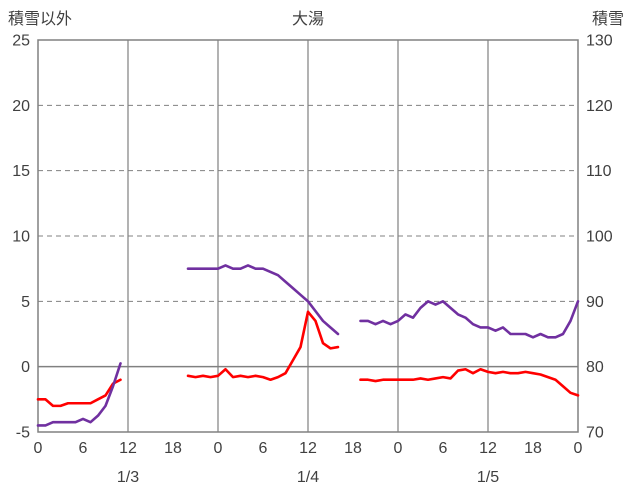  Describe the element at coordinates (488, 477) in the screenshot. I see `x-axis-day-label: 1/5` at that location.